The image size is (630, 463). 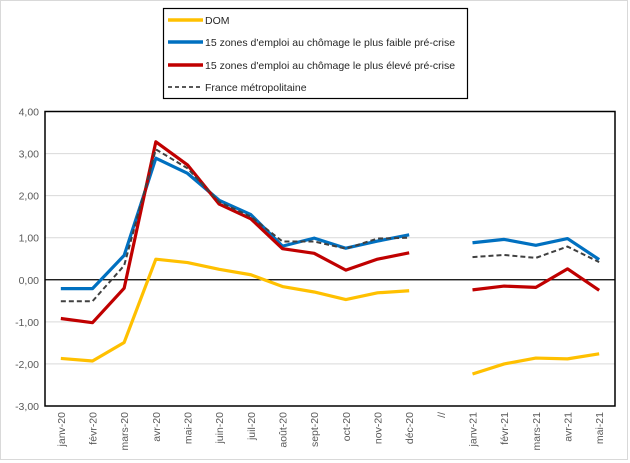 What do you see at coordinates (474, 430) in the screenshot?
I see `x-tick-label: janv-21` at bounding box center [474, 430].